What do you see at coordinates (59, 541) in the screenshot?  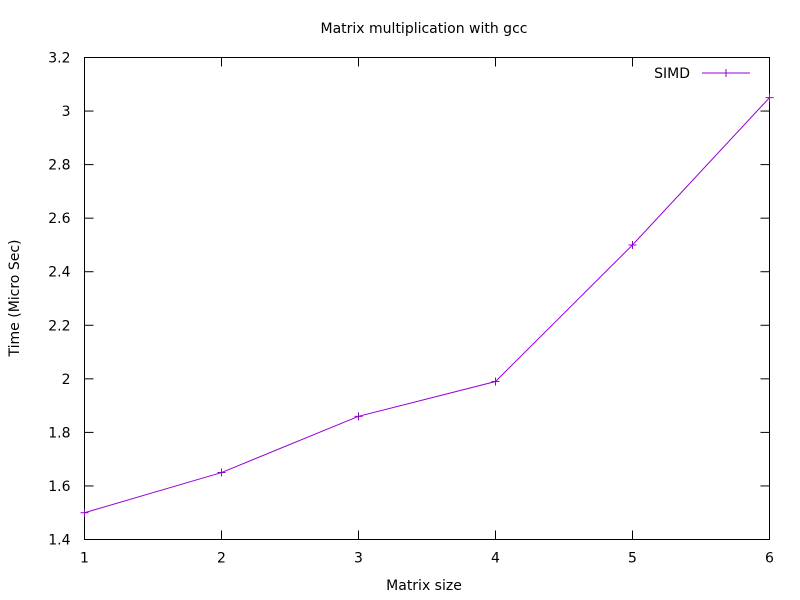 I see `y-tick-label: 1.4` at bounding box center [59, 541].